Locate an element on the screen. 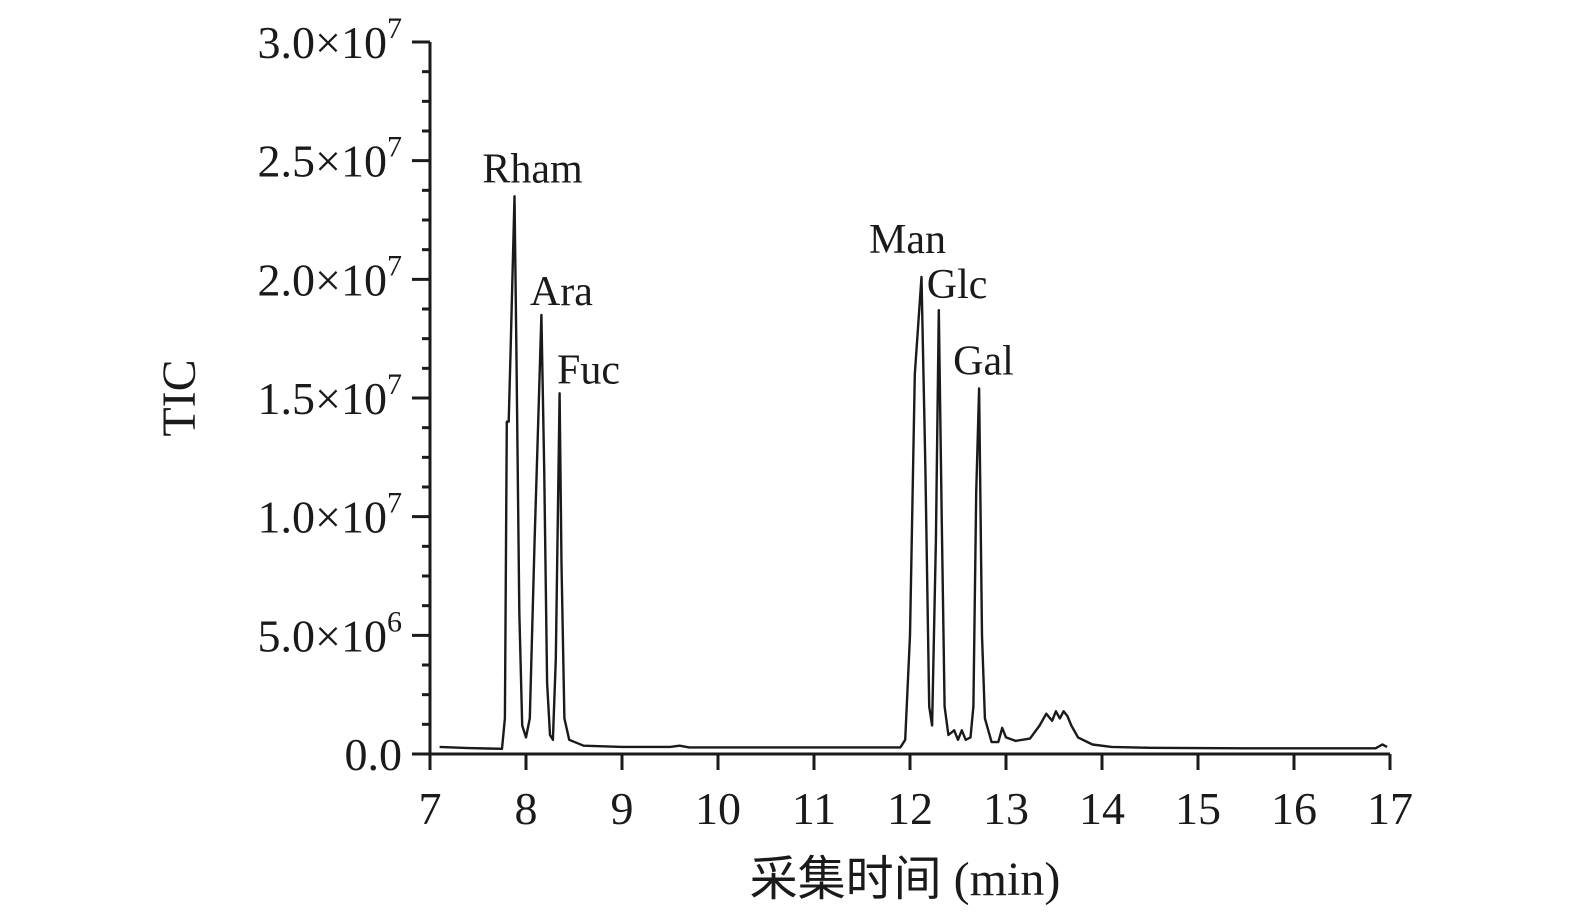 Image resolution: width=1575 pixels, height=917 pixels. x-tick-label: 9 is located at coordinates (622, 808).